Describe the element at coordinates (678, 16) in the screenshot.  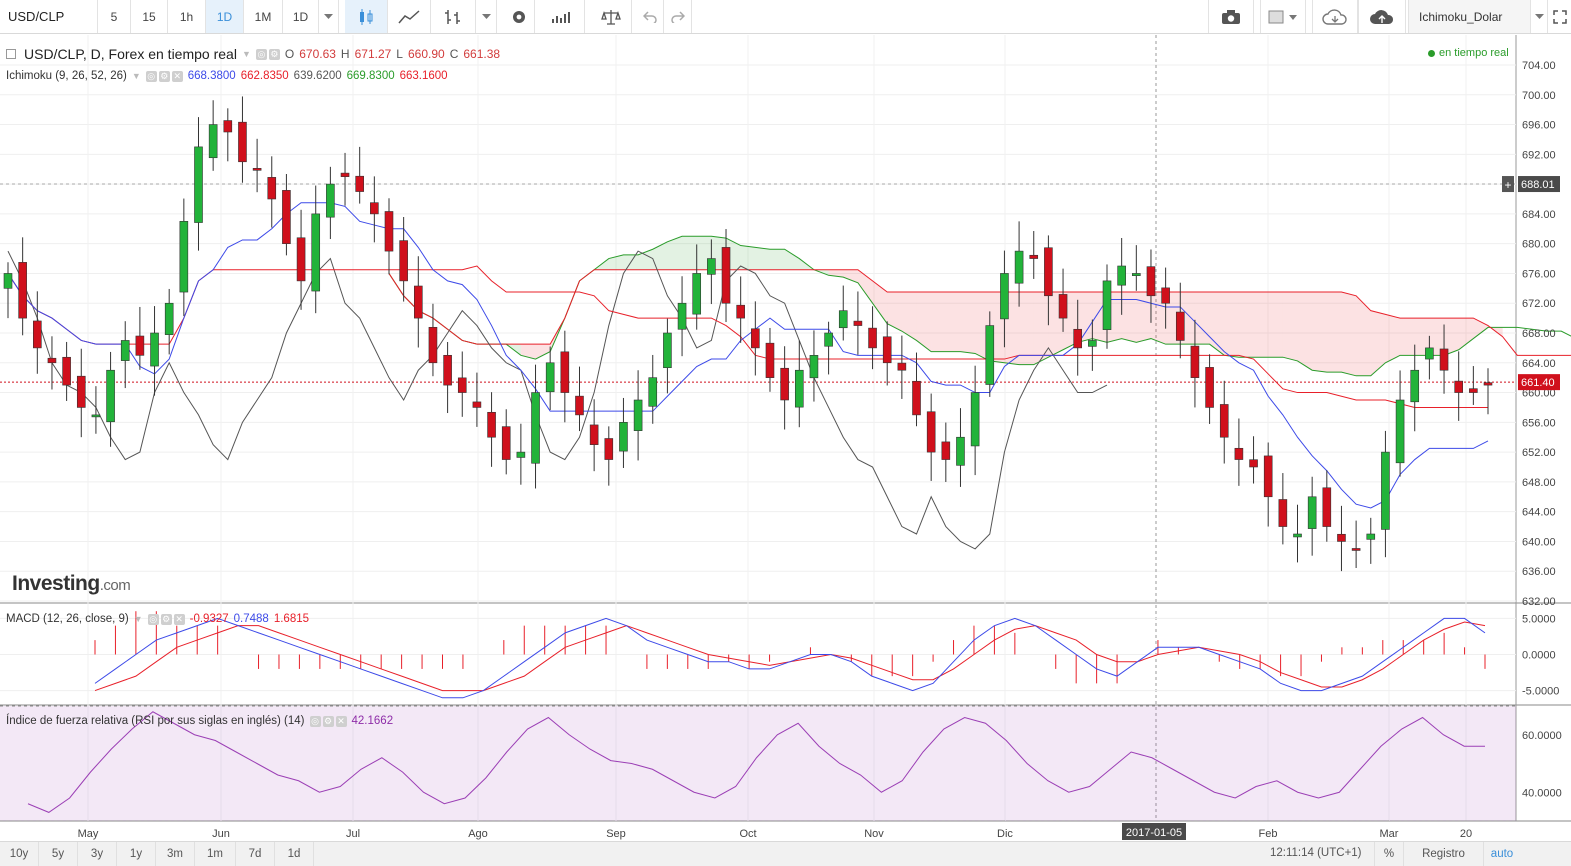
I see `redo-icon` at that location.